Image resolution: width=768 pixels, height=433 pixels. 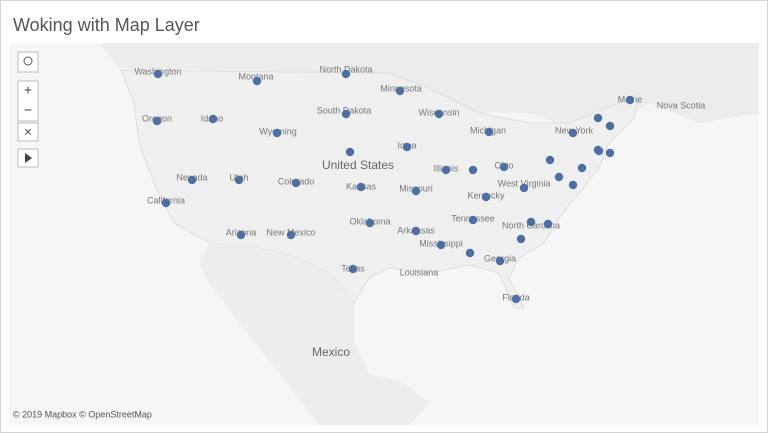 What do you see at coordinates (28, 158) in the screenshot?
I see `toggle-icon` at bounding box center [28, 158].